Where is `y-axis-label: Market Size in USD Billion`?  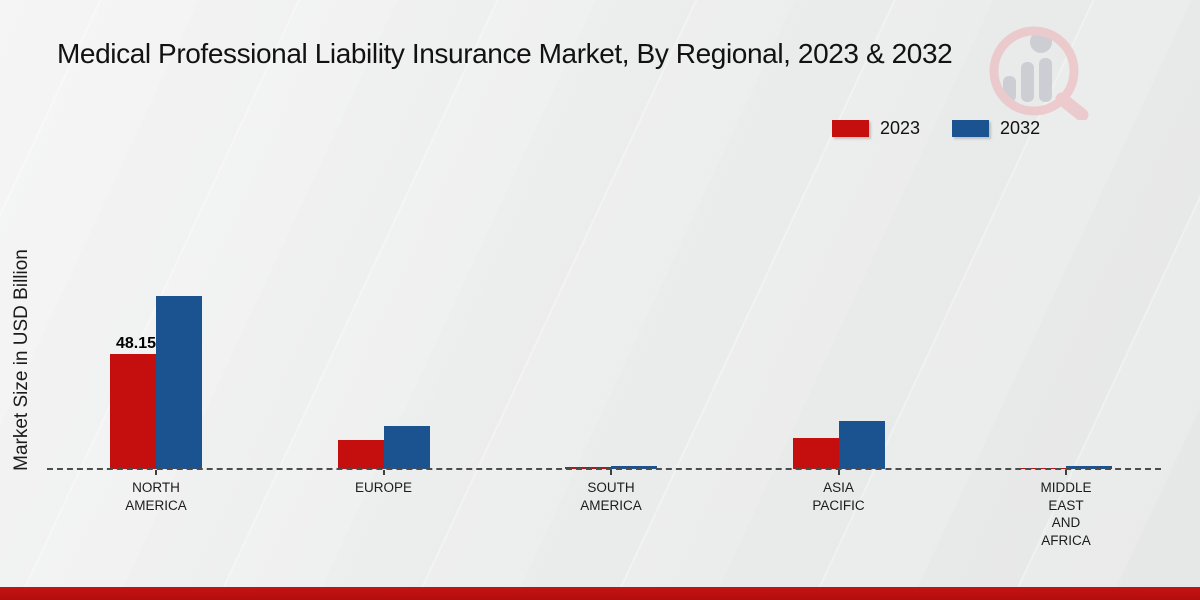
y-axis-label: Market Size in USD Billion is located at coordinates (21, 360).